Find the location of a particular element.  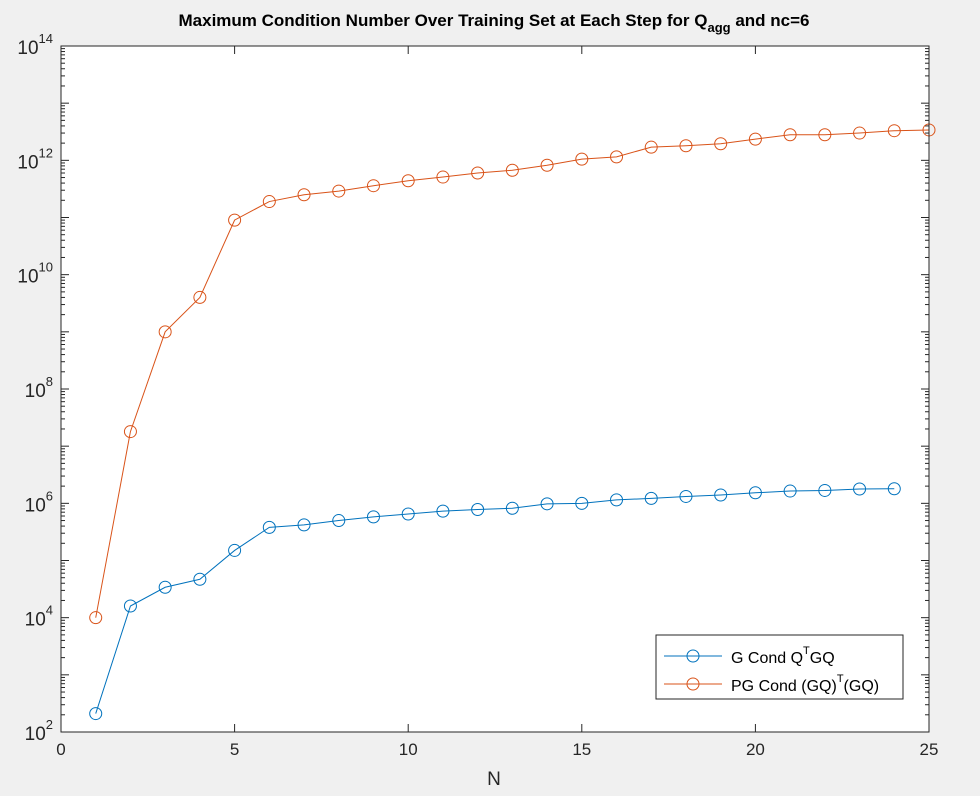

x-tick-label: 10 is located at coordinates (408, 749).